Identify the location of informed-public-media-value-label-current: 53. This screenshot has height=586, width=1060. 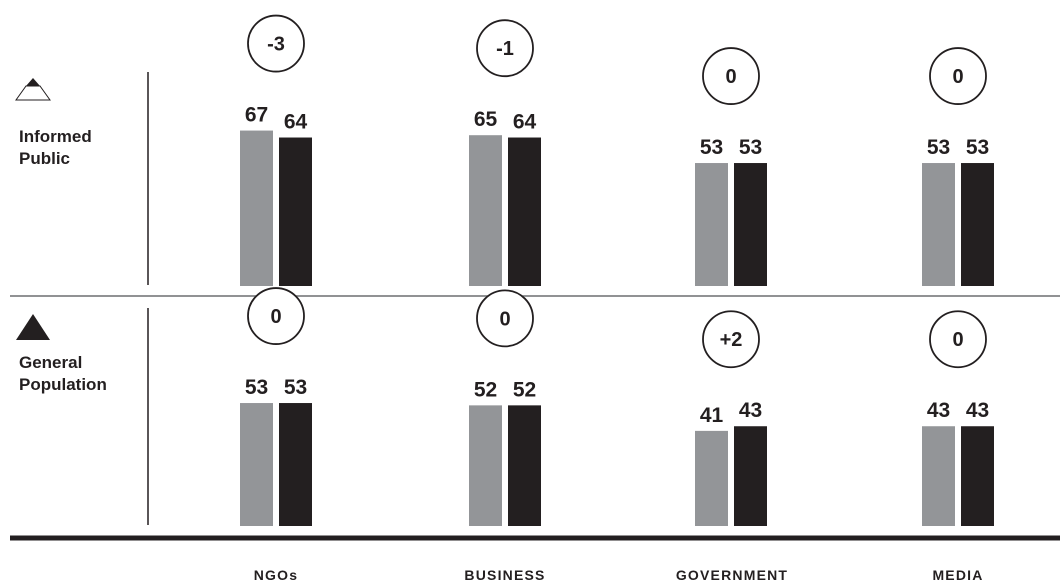
(977, 147).